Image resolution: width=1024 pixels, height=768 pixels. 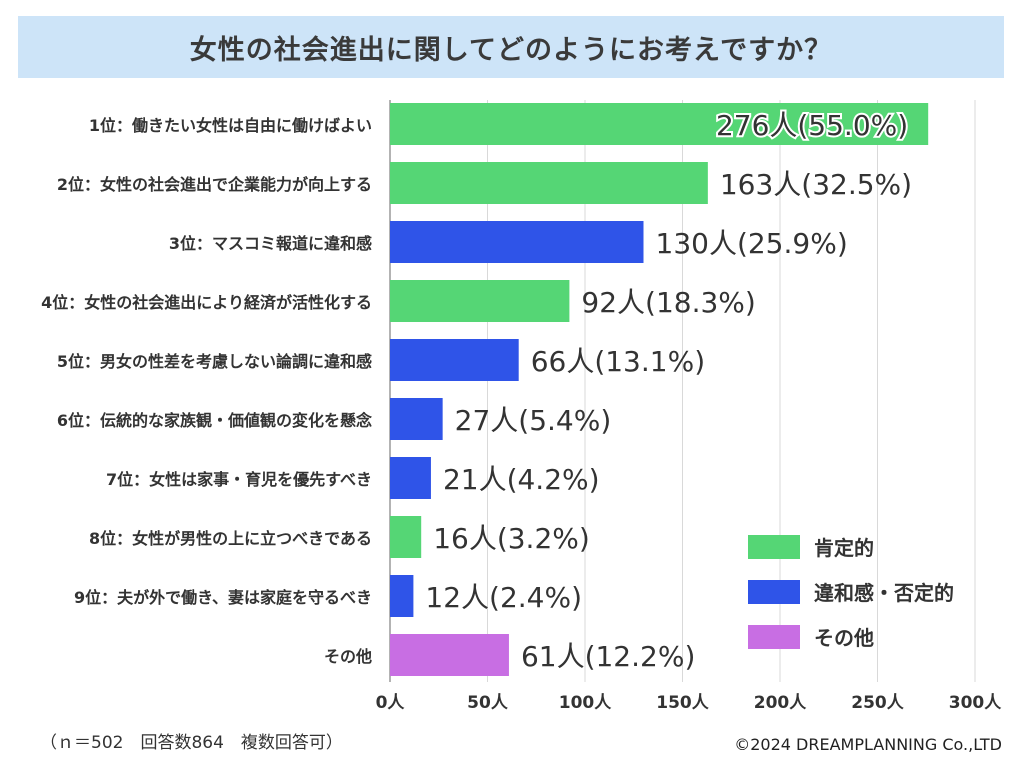 I want to click on category-label: 2位：女性の社会進出で企業能力が向上する, so click(x=214, y=184).